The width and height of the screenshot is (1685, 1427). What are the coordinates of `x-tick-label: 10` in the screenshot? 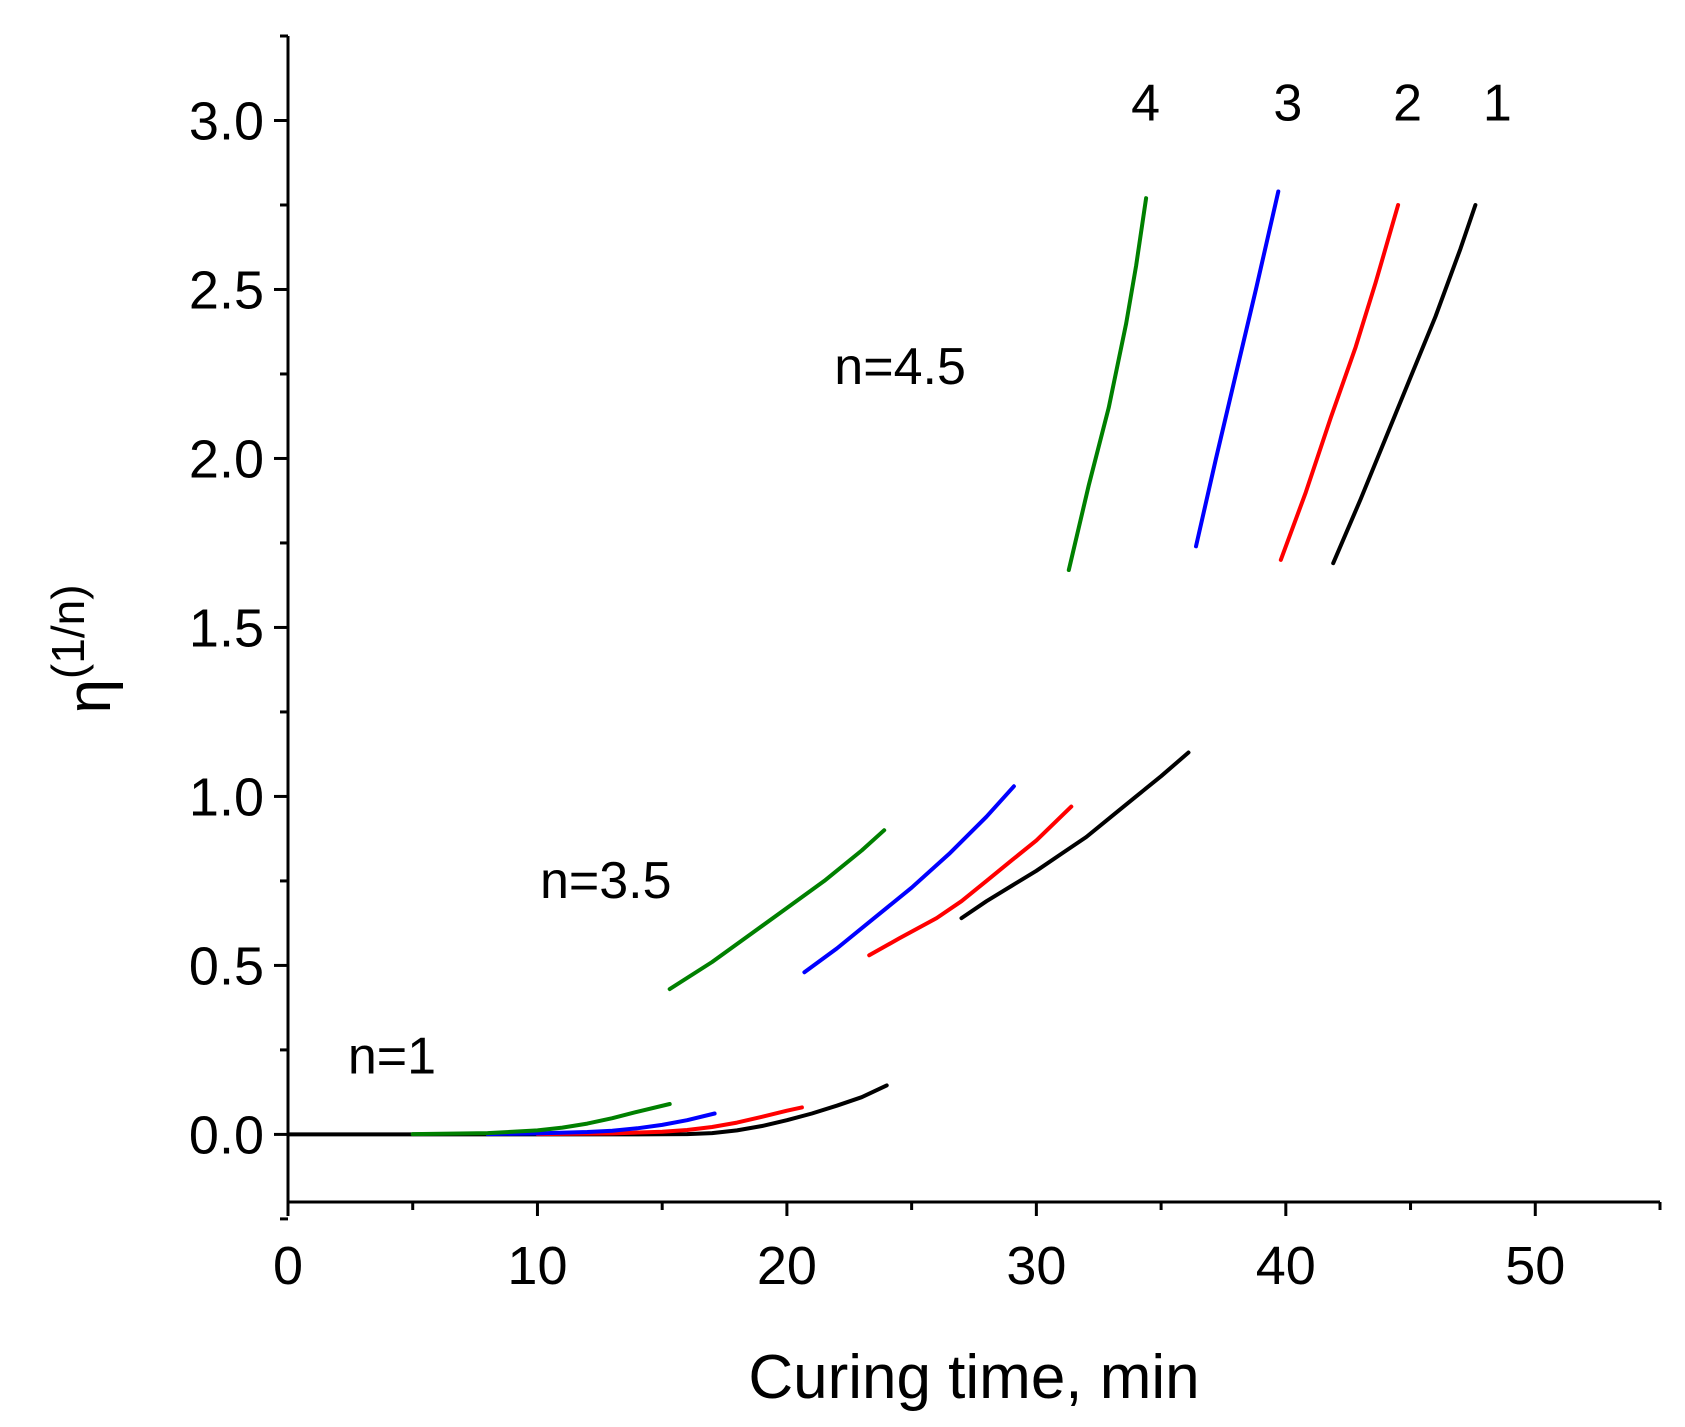 It's located at (537, 1266).